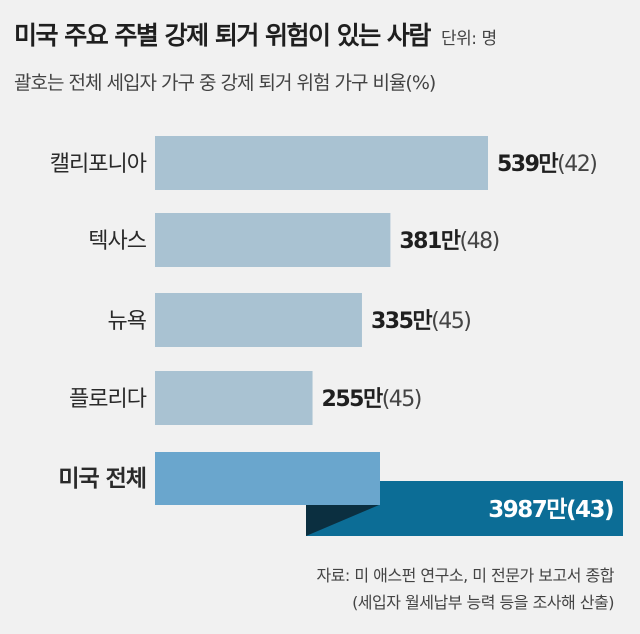 This screenshot has height=634, width=640. What do you see at coordinates (465, 575) in the screenshot?
I see `source-line-1: 자료: 미 애스펀 연구소, 미 전문가 보고서 종합` at bounding box center [465, 575].